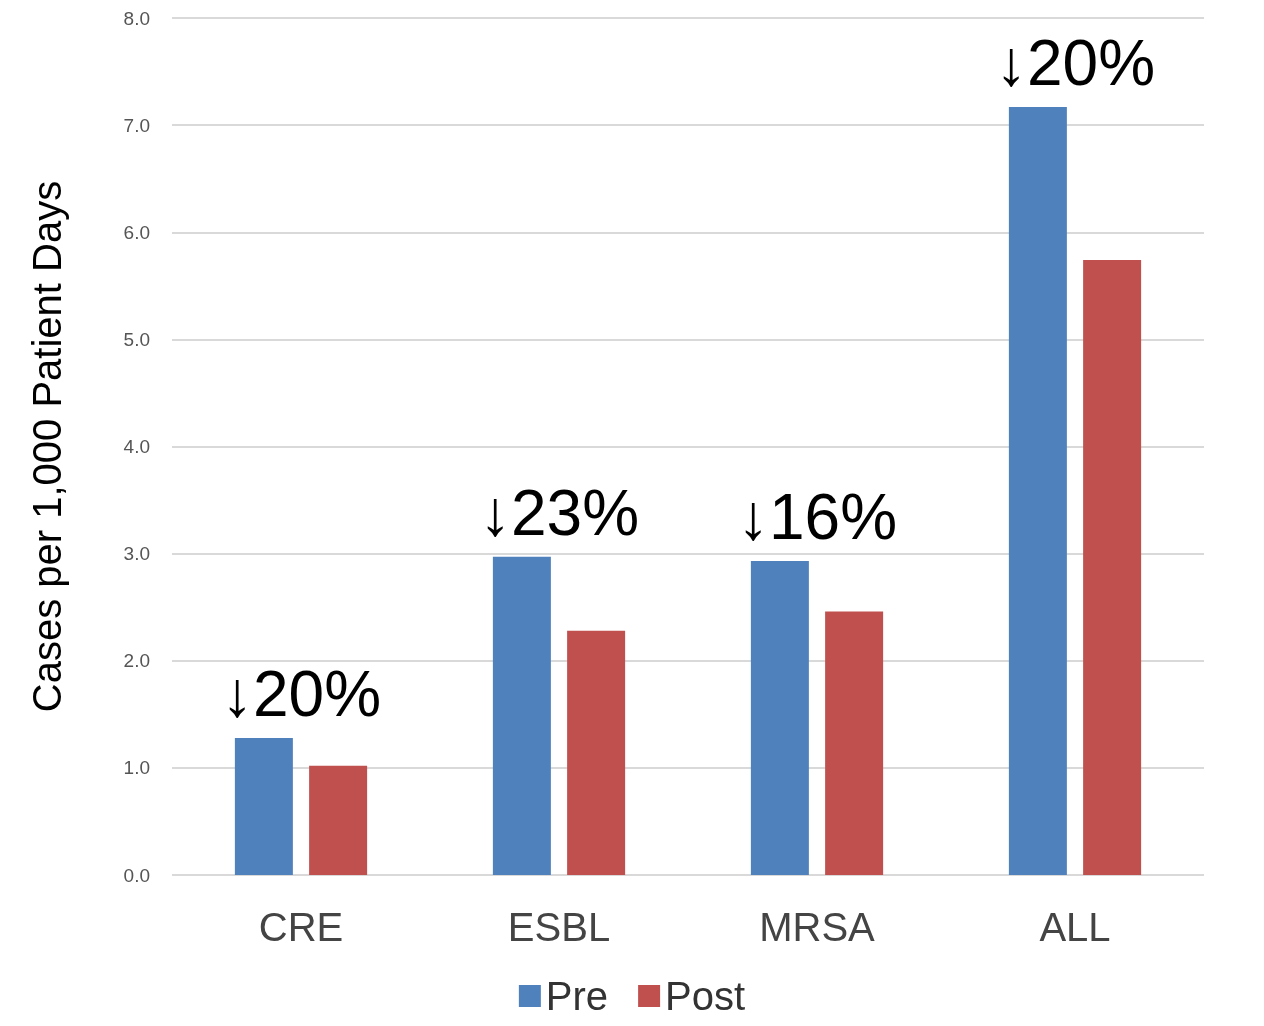  Describe the element at coordinates (817, 927) in the screenshot. I see `x-tick-label: MRSA` at that location.